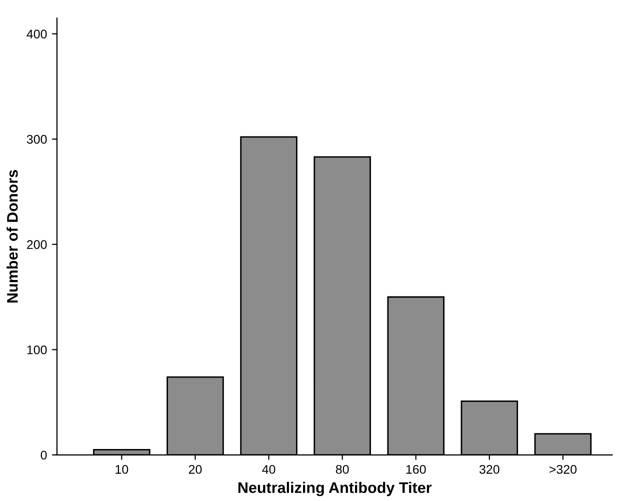 This screenshot has width=626, height=501. What do you see at coordinates (416, 469) in the screenshot?
I see `x-tick-label: 160` at bounding box center [416, 469].